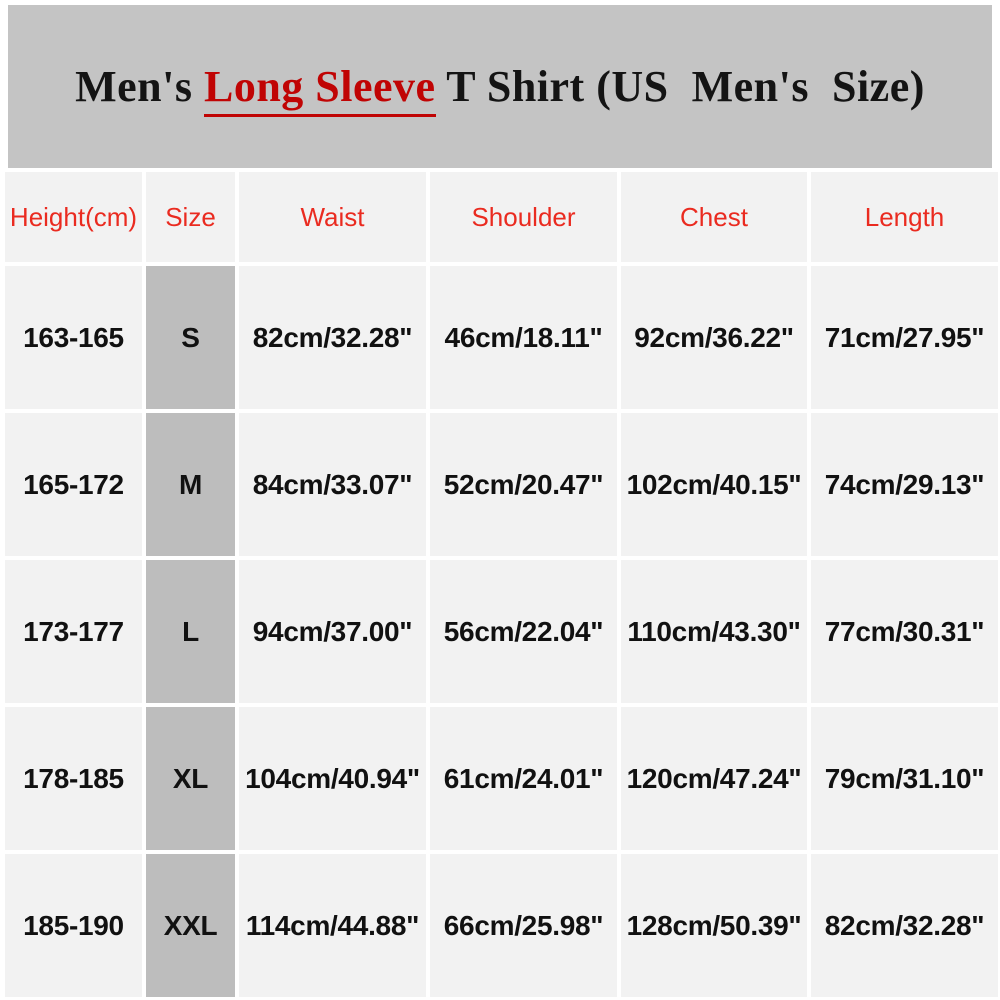 This screenshot has height=1000, width=1000. What do you see at coordinates (190, 631) in the screenshot?
I see `cell-size: L` at bounding box center [190, 631].